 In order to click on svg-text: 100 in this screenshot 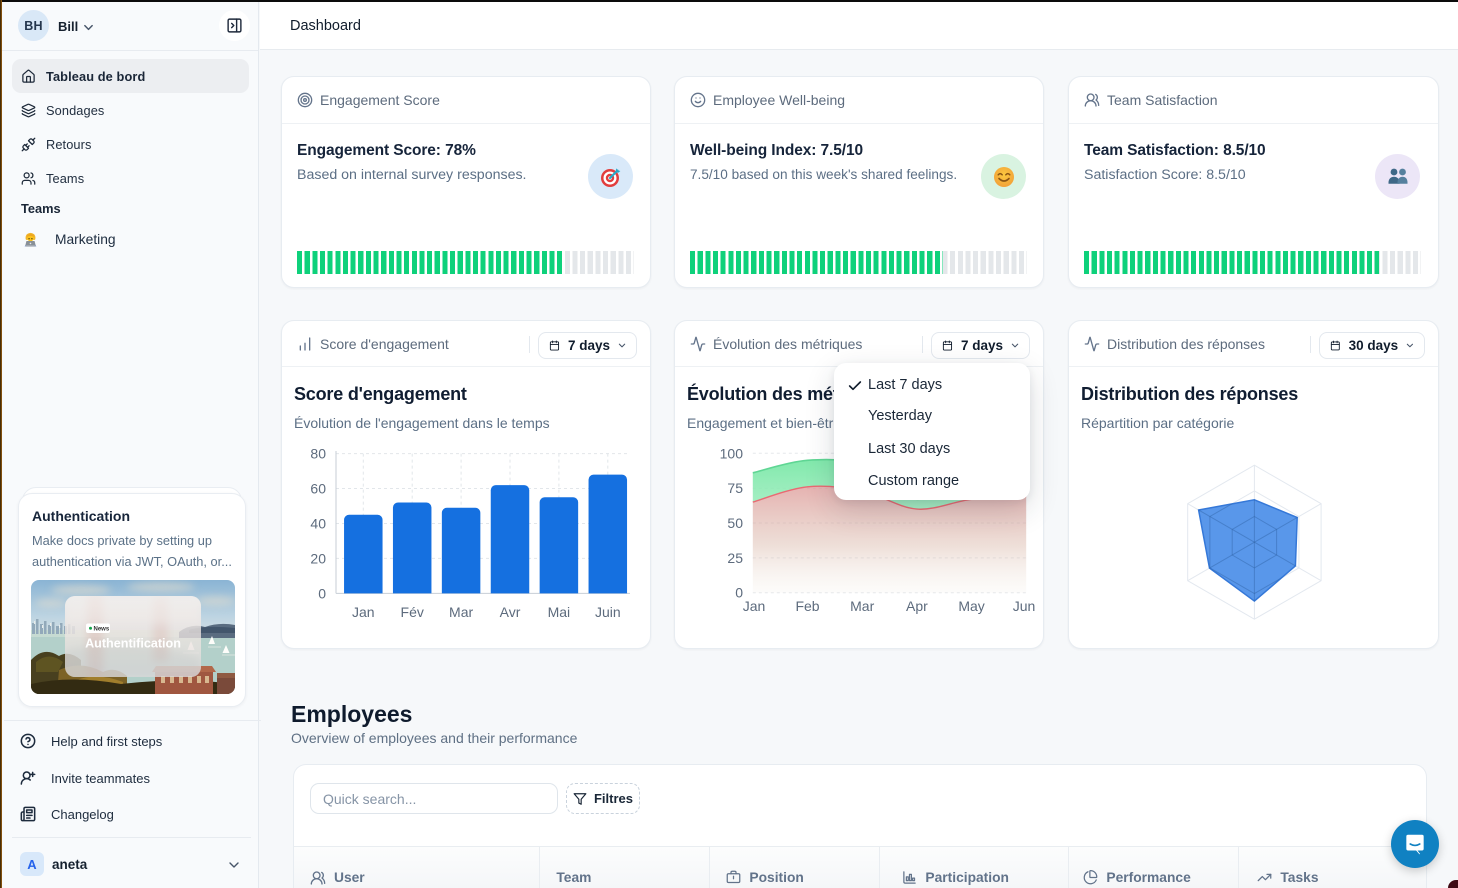, I will do `click(732, 453)`.